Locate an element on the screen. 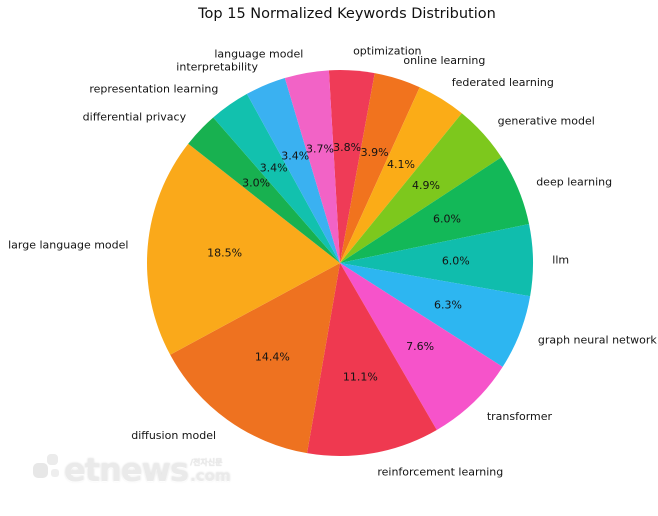  pie-label-representation-learning: representation learning is located at coordinates (153, 88).